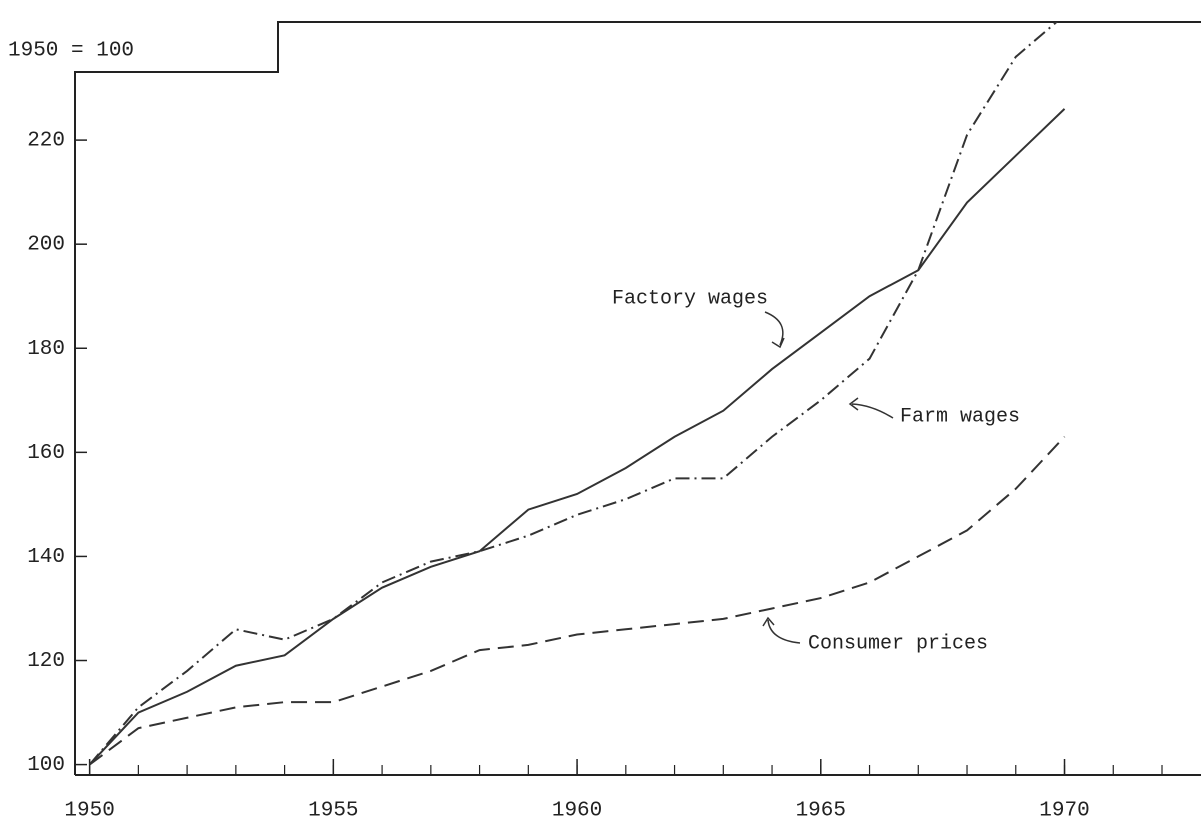  What do you see at coordinates (898, 643) in the screenshot?
I see `consumer-annotation: Consumer prices` at bounding box center [898, 643].